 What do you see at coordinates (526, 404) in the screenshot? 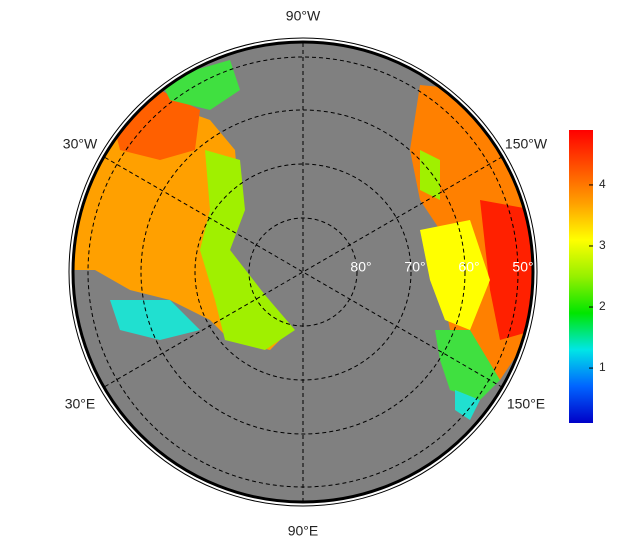
I see `lon-label: 150°E` at bounding box center [526, 404].